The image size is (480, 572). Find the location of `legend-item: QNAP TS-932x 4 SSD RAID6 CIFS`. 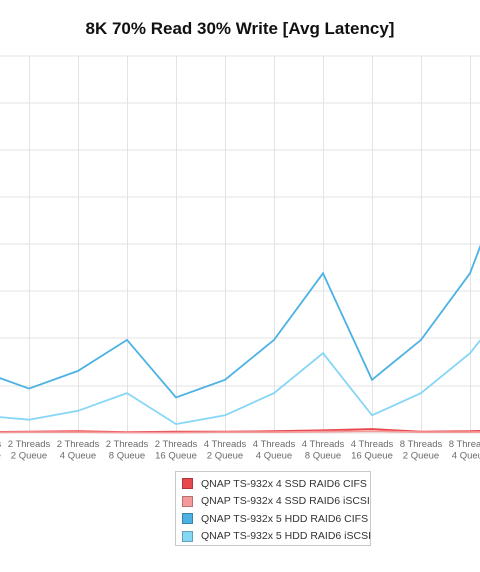

legend-item: QNAP TS-932x 4 SSD RAID6 CIFS is located at coordinates (276, 484).